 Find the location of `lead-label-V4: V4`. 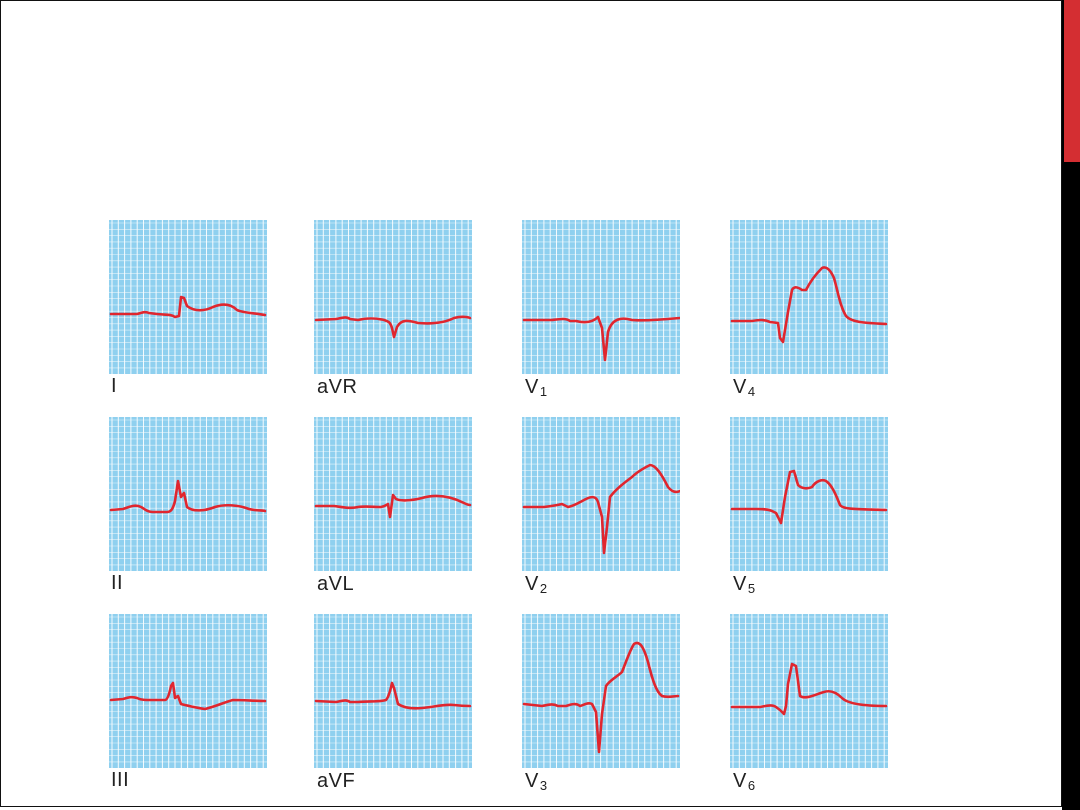

lead-label-V4: V4 is located at coordinates (744, 387).